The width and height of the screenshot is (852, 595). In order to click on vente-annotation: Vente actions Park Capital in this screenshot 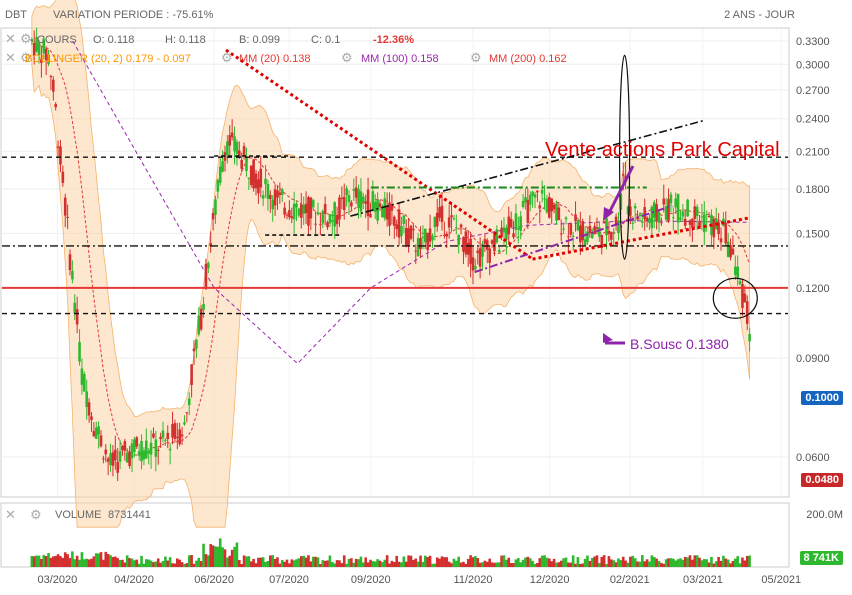, I will do `click(662, 150)`.